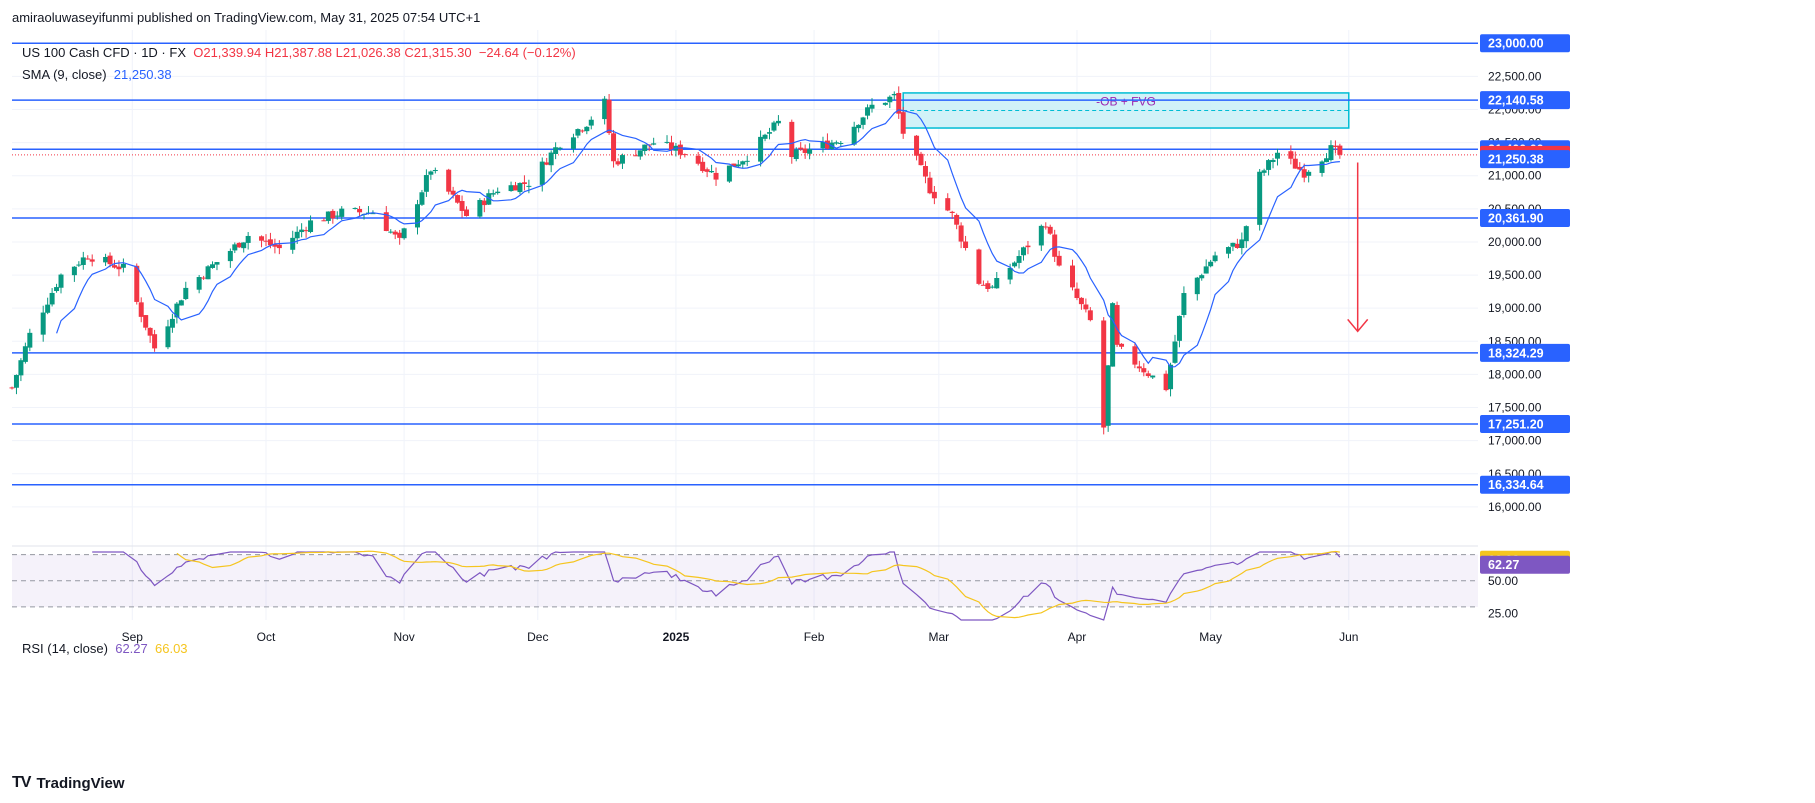 Image resolution: width=1815 pixels, height=803 pixels. What do you see at coordinates (1515, 275) in the screenshot?
I see `price-tick-label: 19,500.00` at bounding box center [1515, 275].